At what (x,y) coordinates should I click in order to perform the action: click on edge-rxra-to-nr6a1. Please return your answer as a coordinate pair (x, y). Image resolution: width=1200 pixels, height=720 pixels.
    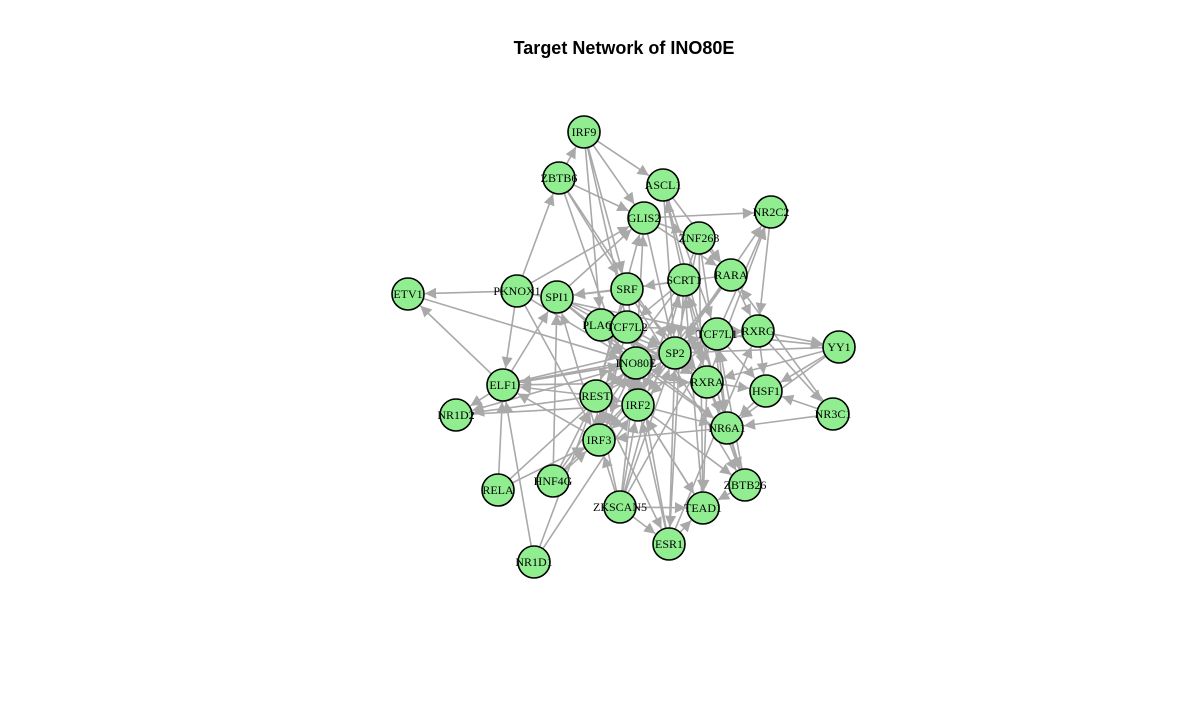
    Looking at the image, I should click on (715, 404).